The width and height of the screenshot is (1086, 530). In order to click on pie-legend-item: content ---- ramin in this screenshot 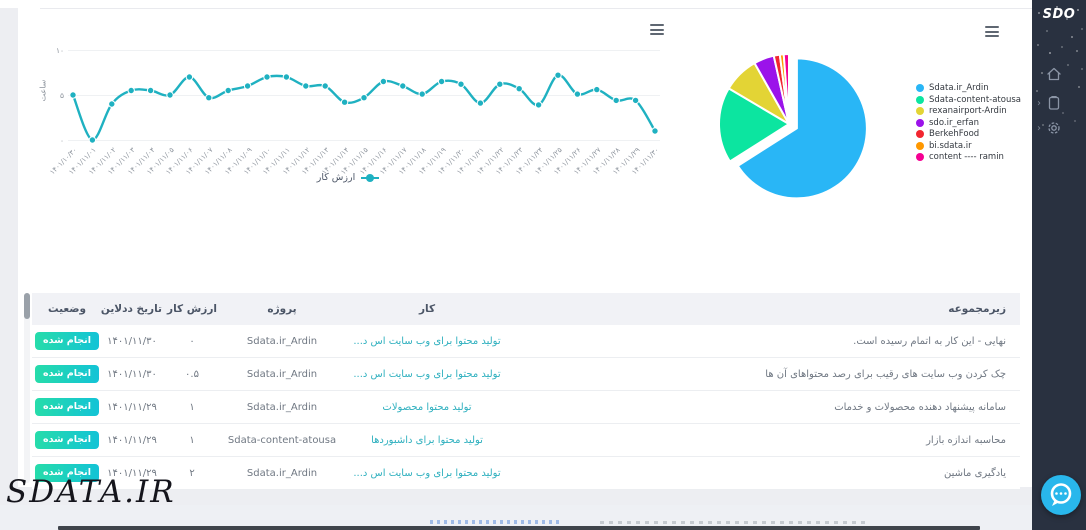, I will do `click(968, 157)`.